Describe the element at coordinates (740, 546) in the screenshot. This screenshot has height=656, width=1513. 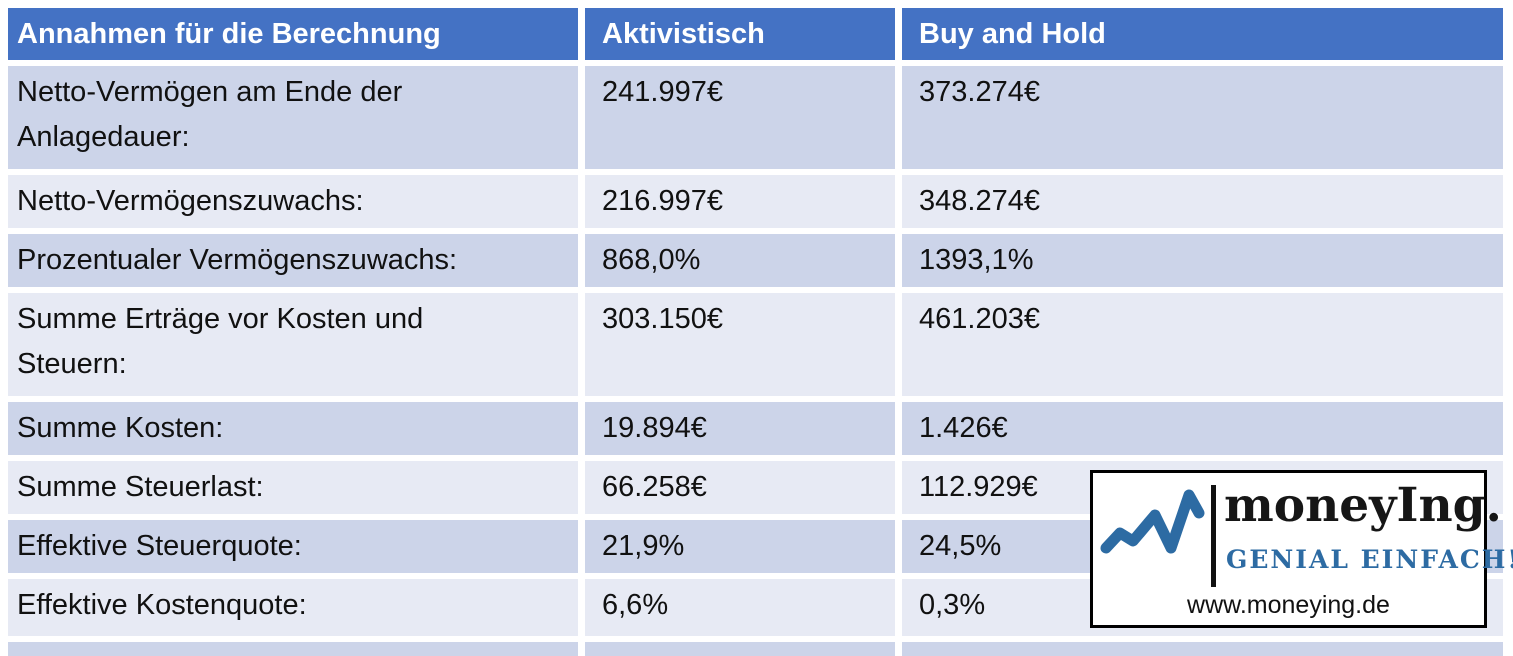
I see `value-aktivistisch: 21,9%` at that location.